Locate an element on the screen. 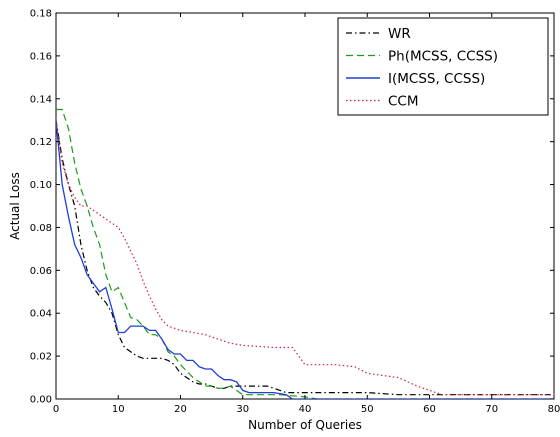  x-tick-label: 70 is located at coordinates (491, 409).